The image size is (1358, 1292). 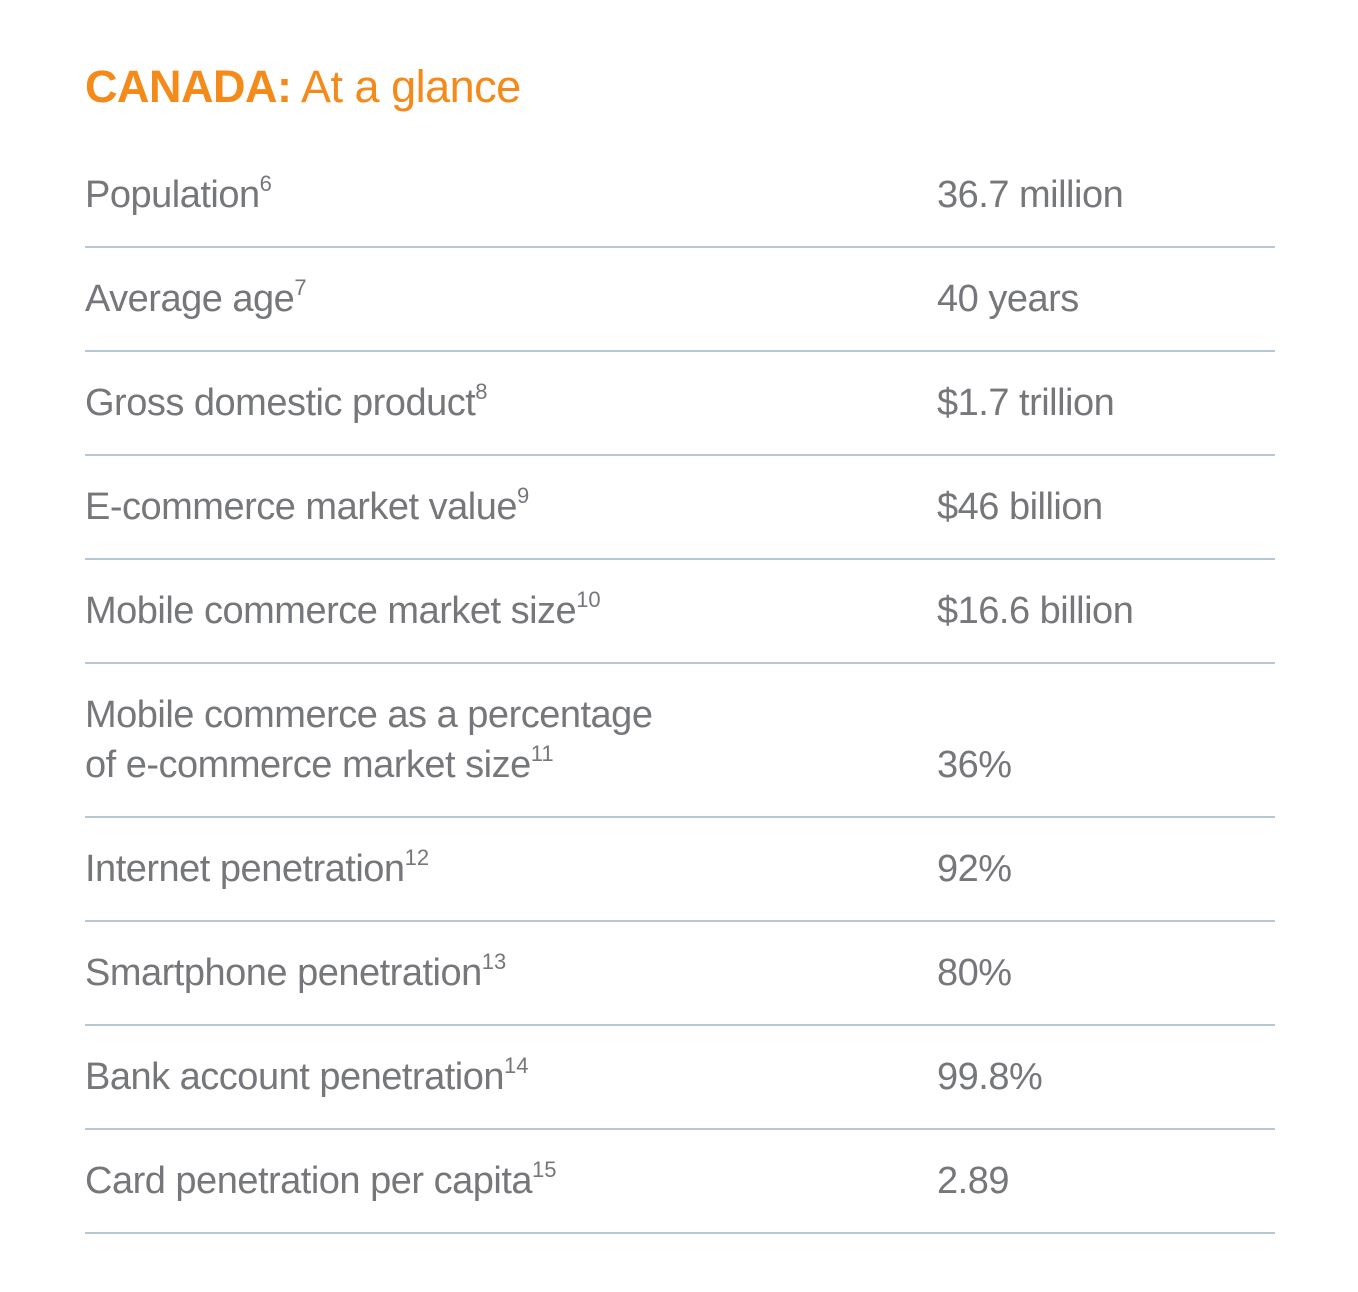 I want to click on row-label-text: Bank account penetration, so click(x=294, y=1077).